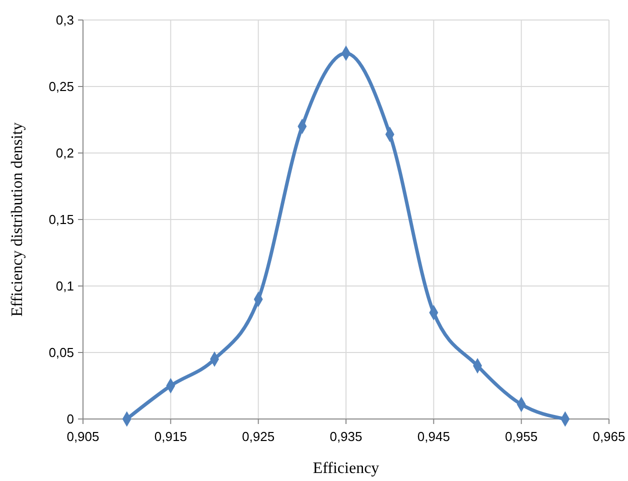 Image resolution: width=628 pixels, height=481 pixels. What do you see at coordinates (65, 286) in the screenshot?
I see `y-tick-label: 0,1` at bounding box center [65, 286].